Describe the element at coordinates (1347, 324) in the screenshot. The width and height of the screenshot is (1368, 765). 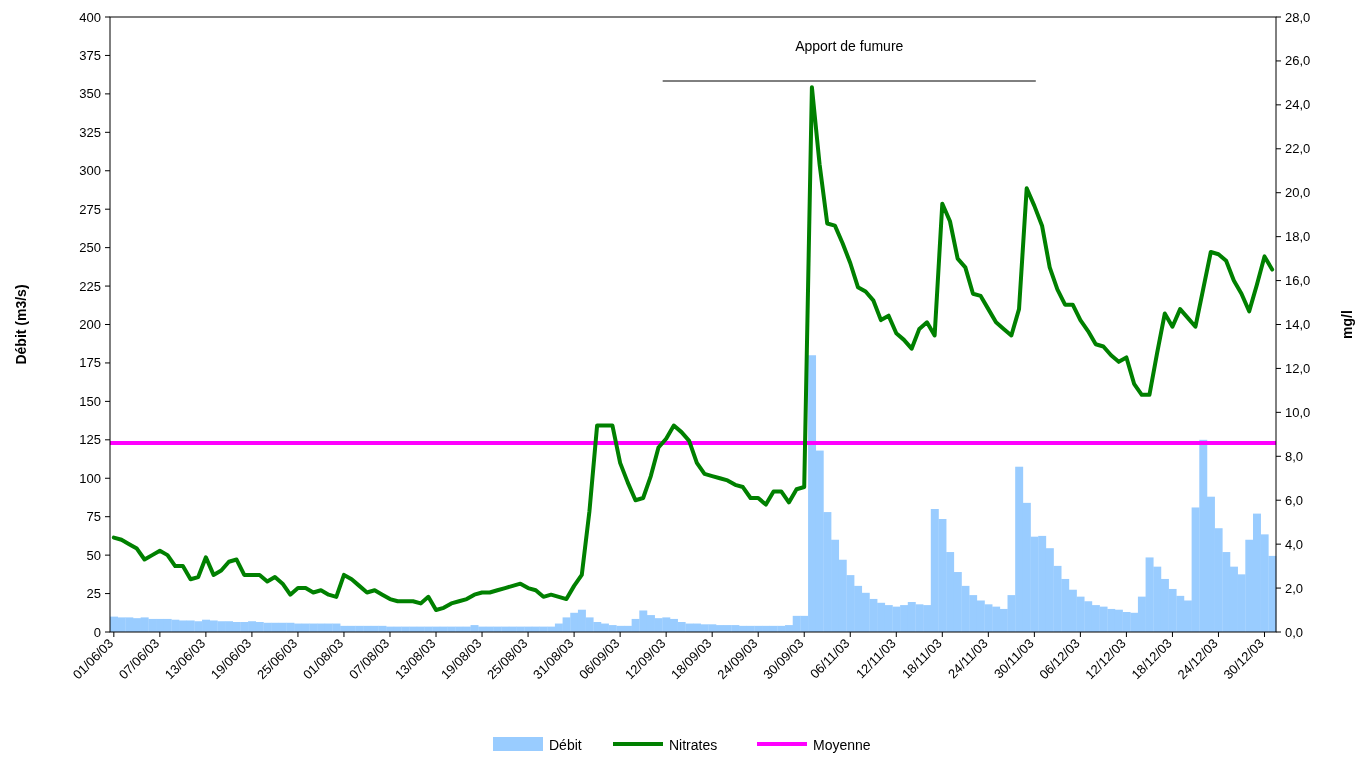
I see `y2-axis-title: mg/l` at that location.